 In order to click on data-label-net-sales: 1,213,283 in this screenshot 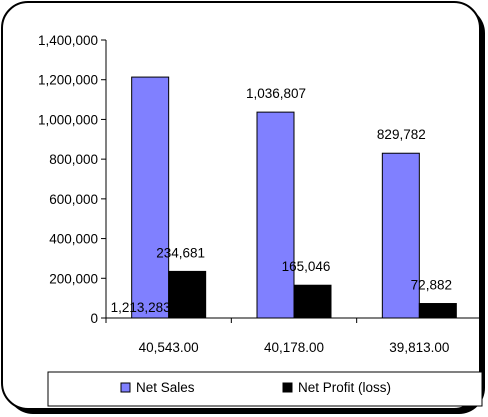, I will do `click(141, 307)`.